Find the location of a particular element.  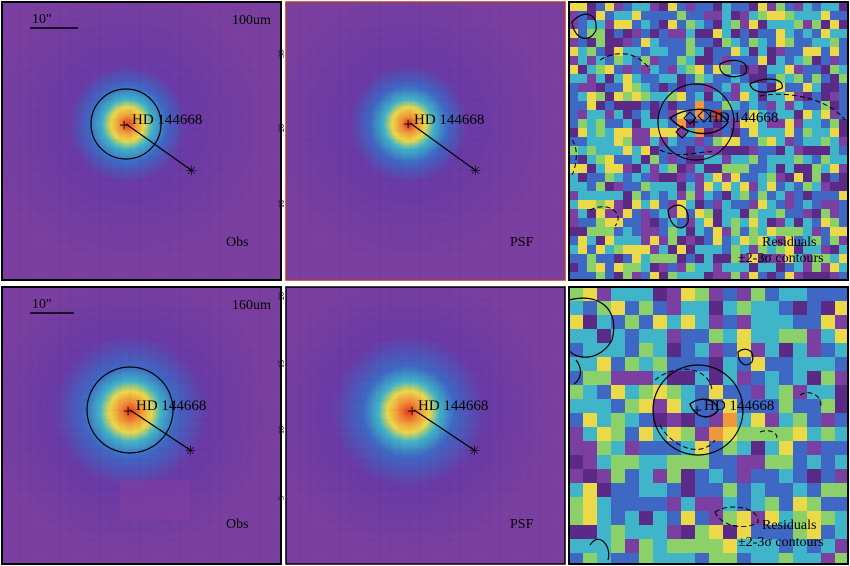

band-label: 160um is located at coordinates (251, 305).